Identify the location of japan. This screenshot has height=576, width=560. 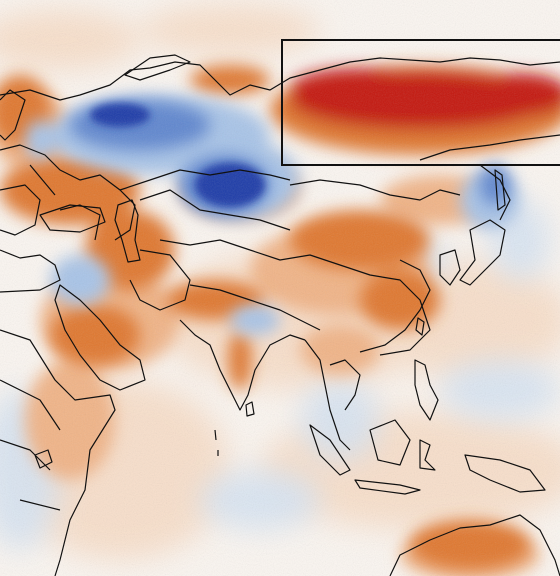
(482, 252).